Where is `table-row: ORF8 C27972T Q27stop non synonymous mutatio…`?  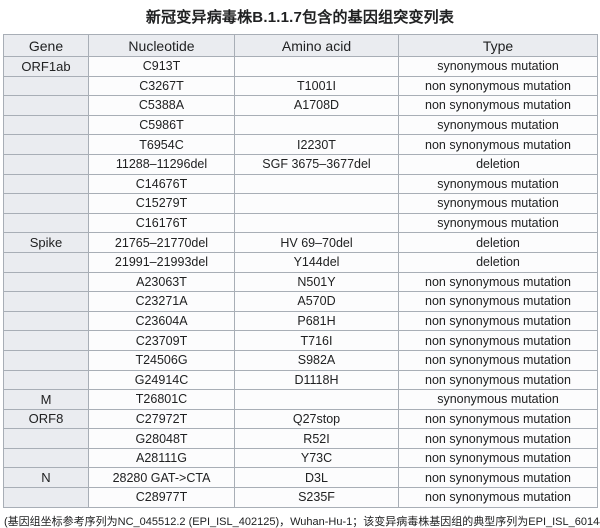 table-row: ORF8 C27972T Q27stop non synonymous mutatio… is located at coordinates (300, 419).